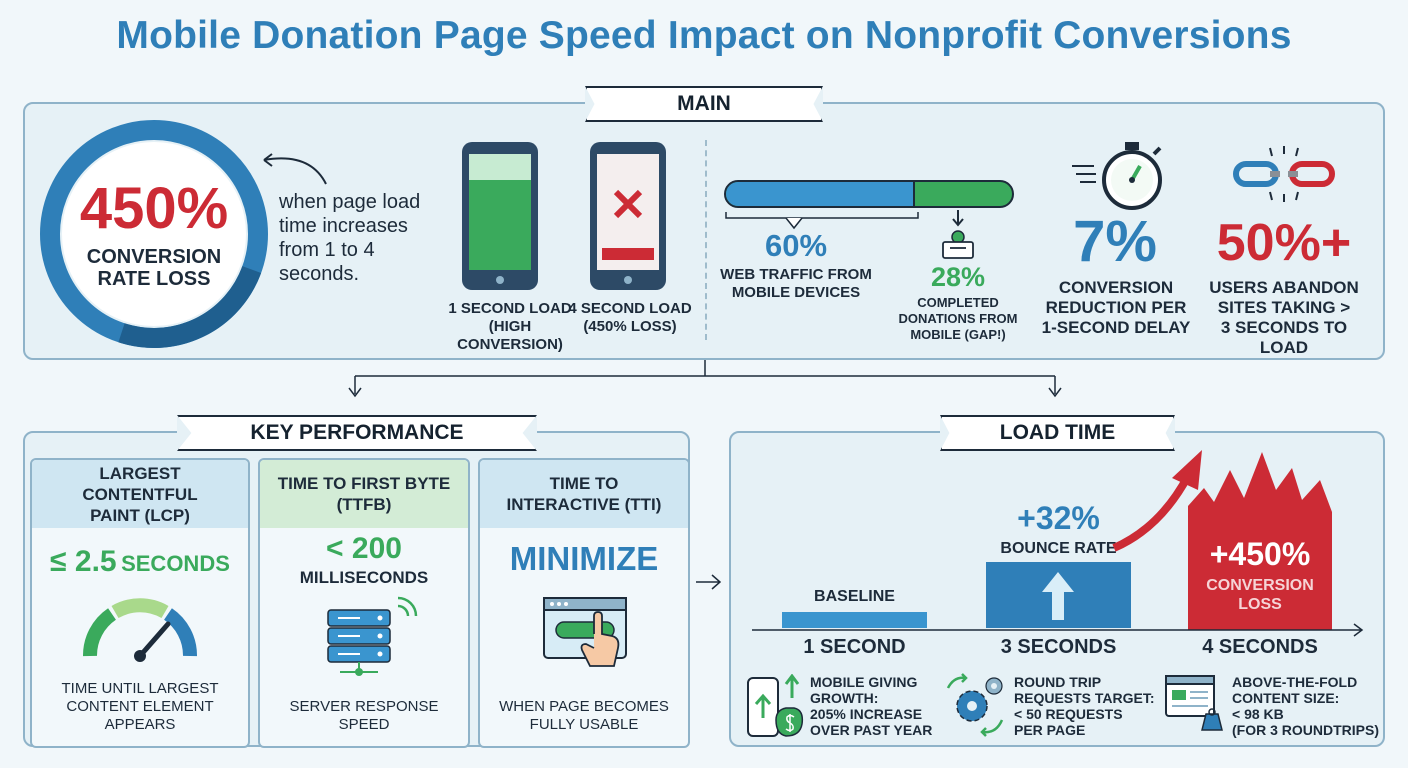  What do you see at coordinates (364, 577) in the screenshot?
I see `ttfb-unit: MILLISECONDS` at bounding box center [364, 577].